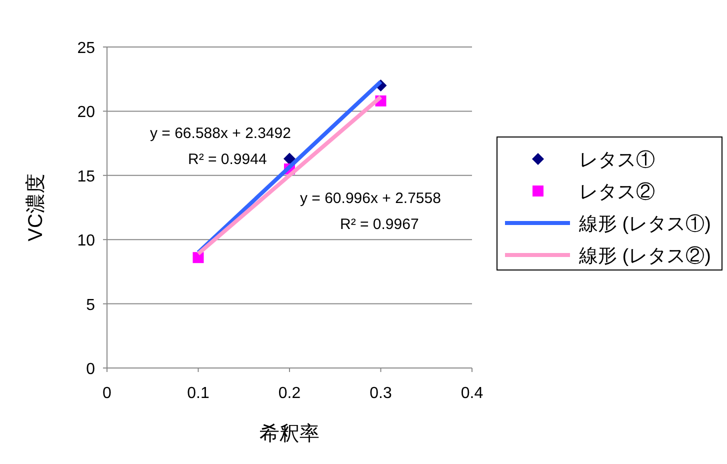 The width and height of the screenshot is (727, 464). I want to click on annotation: y = 66.588x + 2.3492, so click(220, 133).